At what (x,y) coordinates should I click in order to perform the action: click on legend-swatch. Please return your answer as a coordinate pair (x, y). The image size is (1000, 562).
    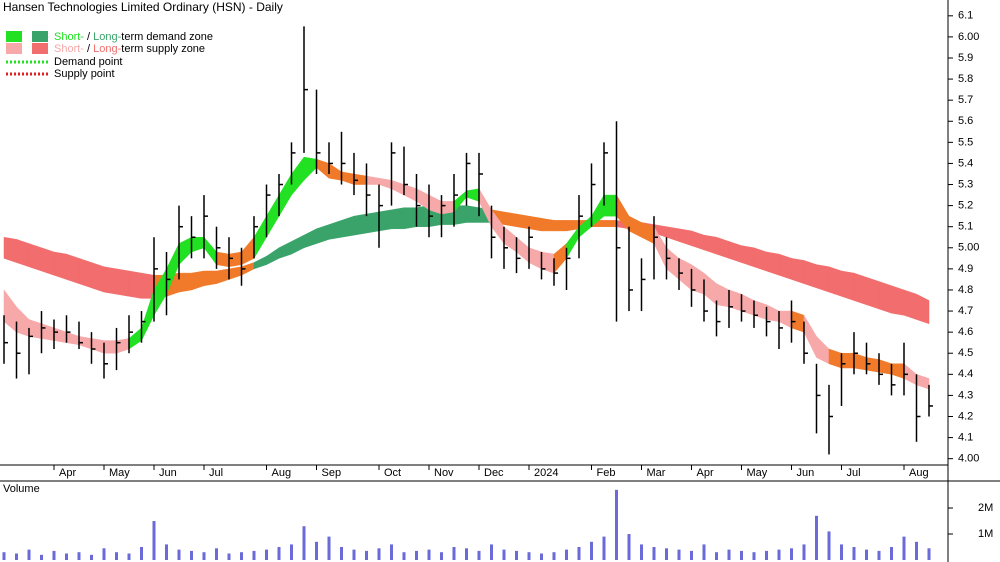
    Looking at the image, I should click on (40, 36).